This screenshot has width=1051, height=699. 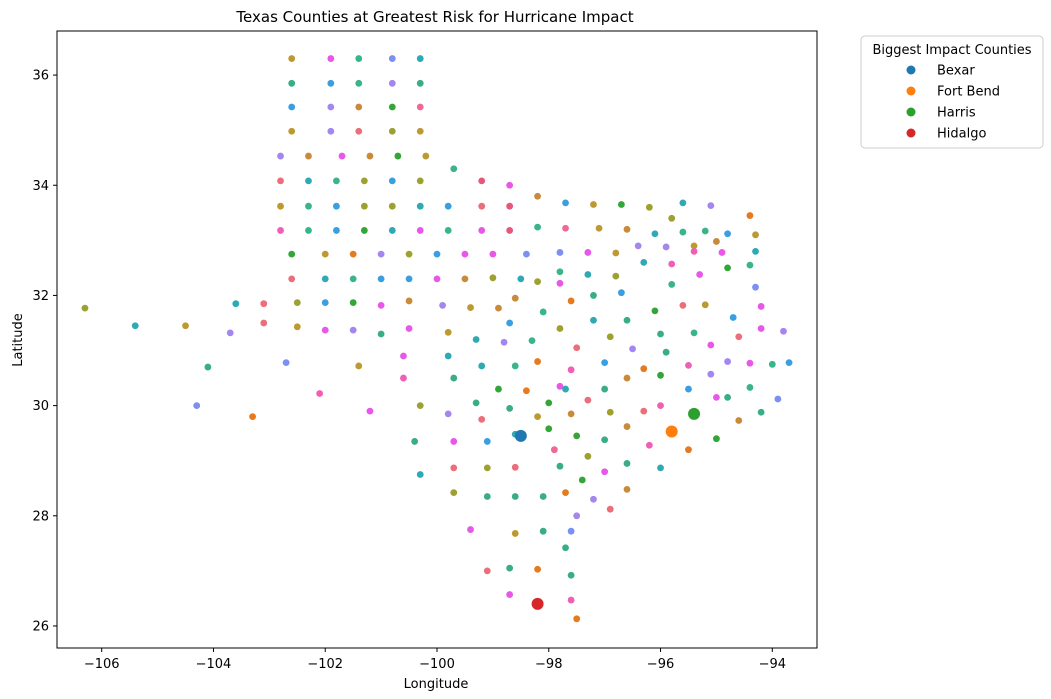 What do you see at coordinates (44, 351) in the screenshot?
I see `y-axis: 26 28 30 32 34 36` at bounding box center [44, 351].